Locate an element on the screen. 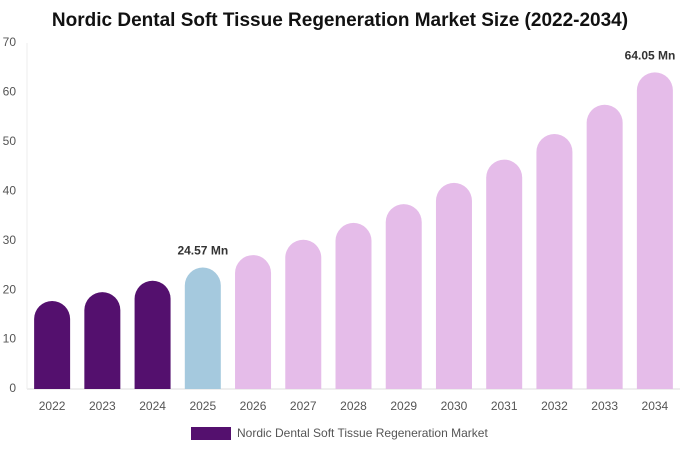 The image size is (680, 450). x-tick-label: 2025 is located at coordinates (202, 406).